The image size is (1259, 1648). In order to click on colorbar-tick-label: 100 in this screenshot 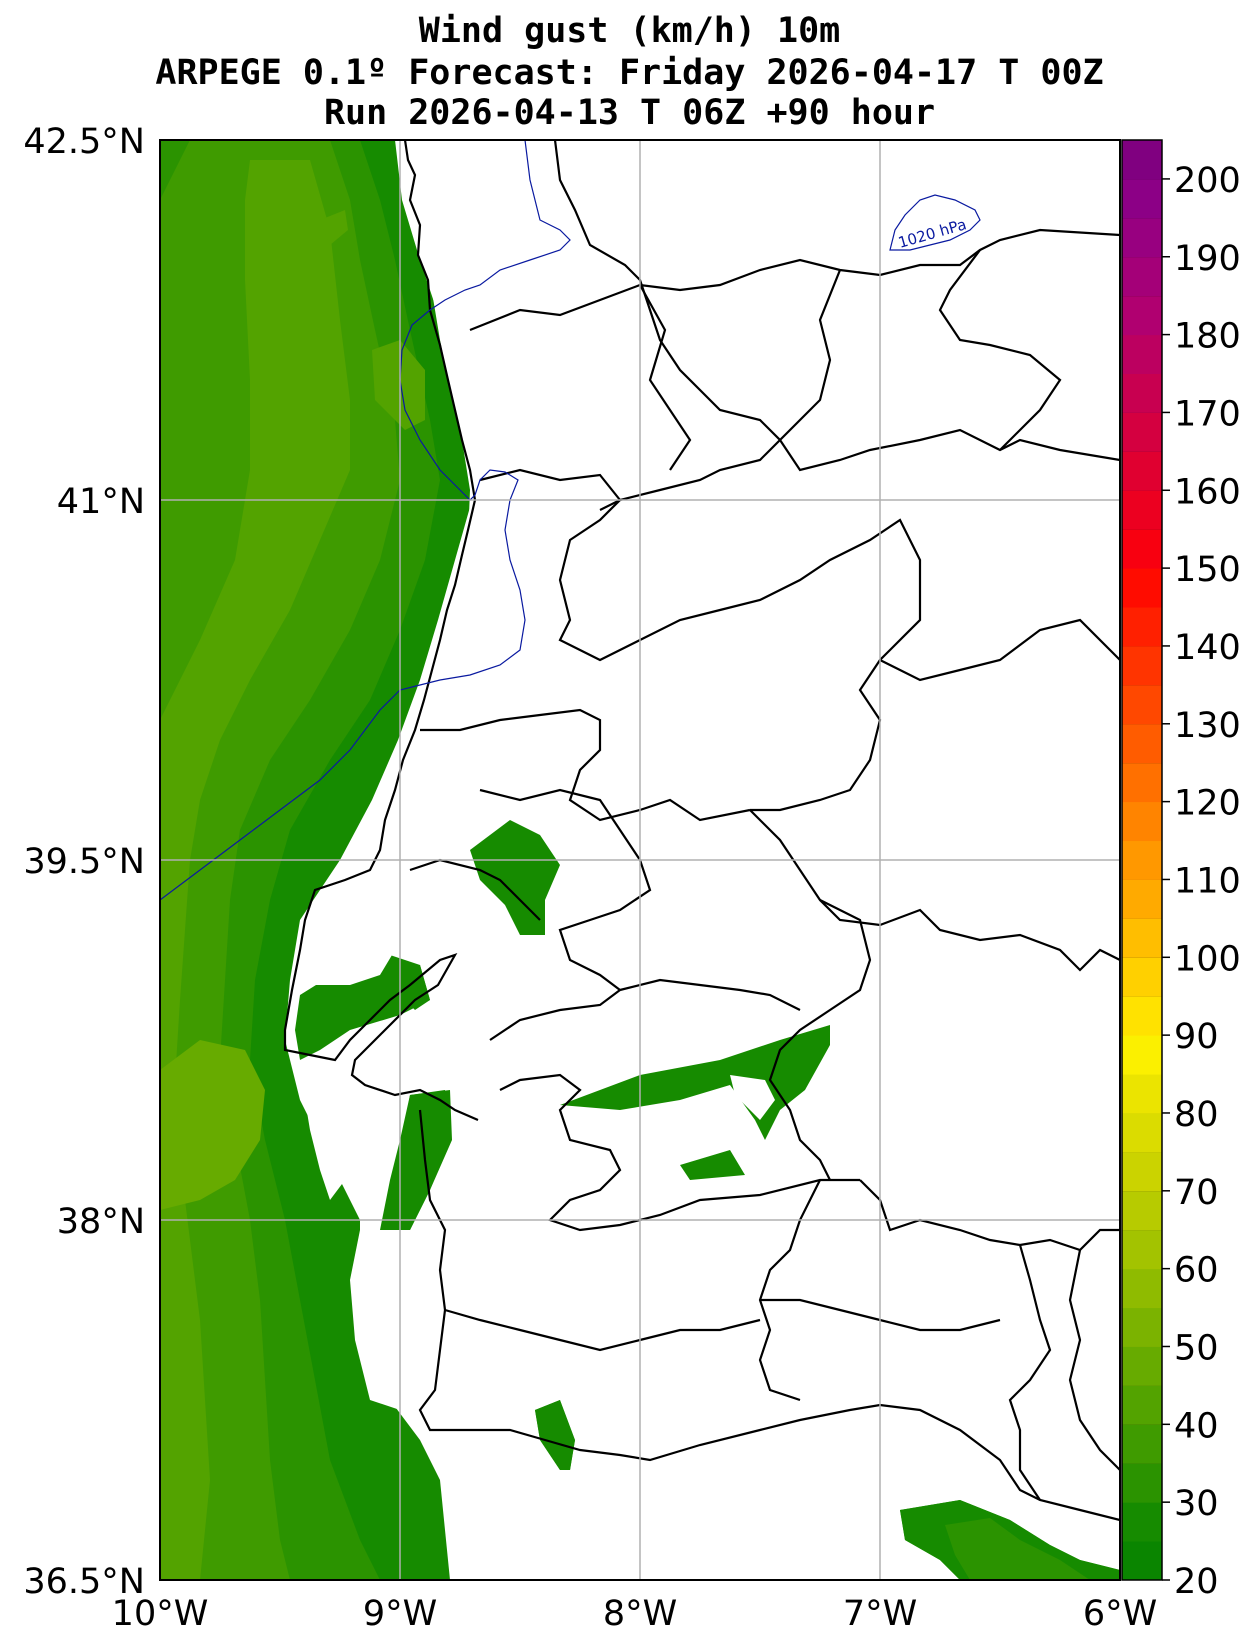, I will do `click(1207, 959)`.